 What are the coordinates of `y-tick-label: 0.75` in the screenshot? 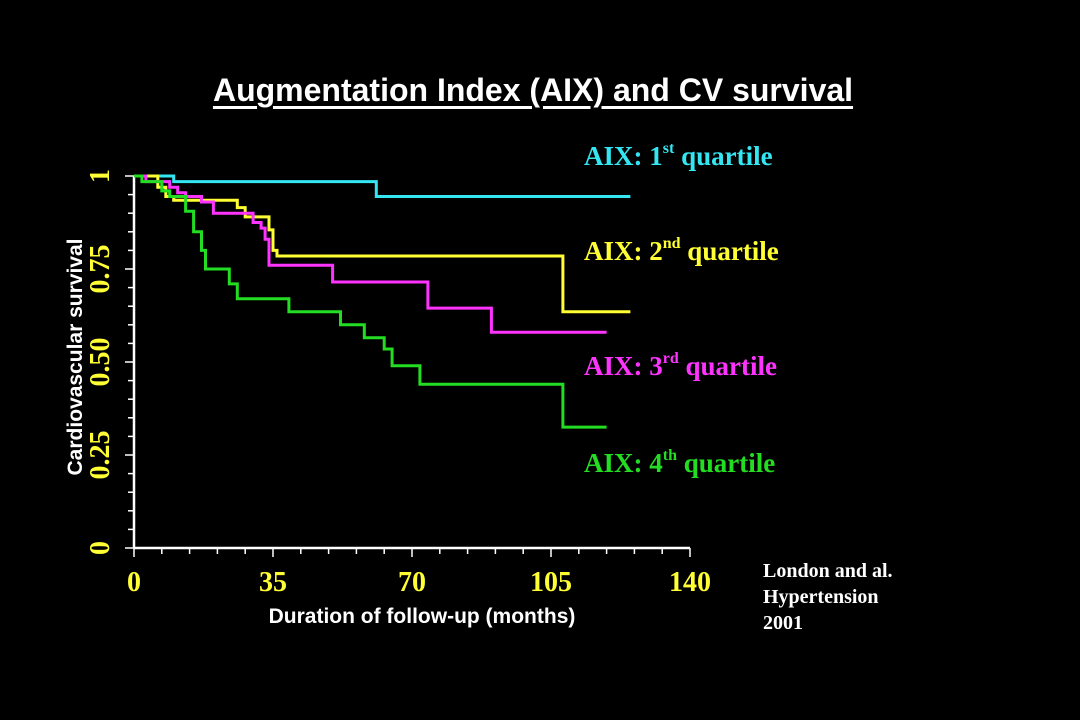 It's located at (100, 269).